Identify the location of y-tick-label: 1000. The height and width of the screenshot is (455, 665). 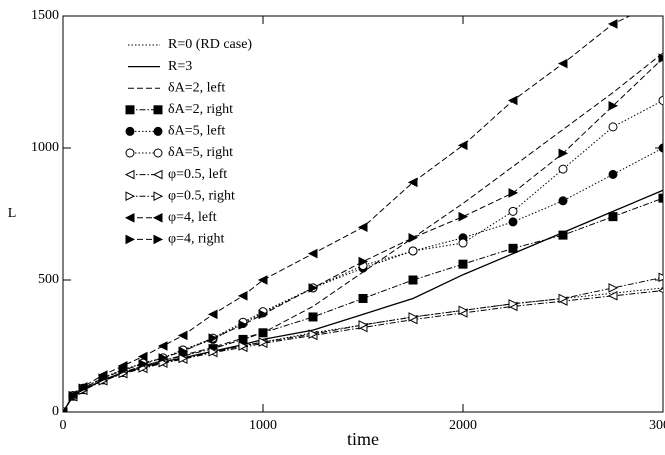
(45, 147).